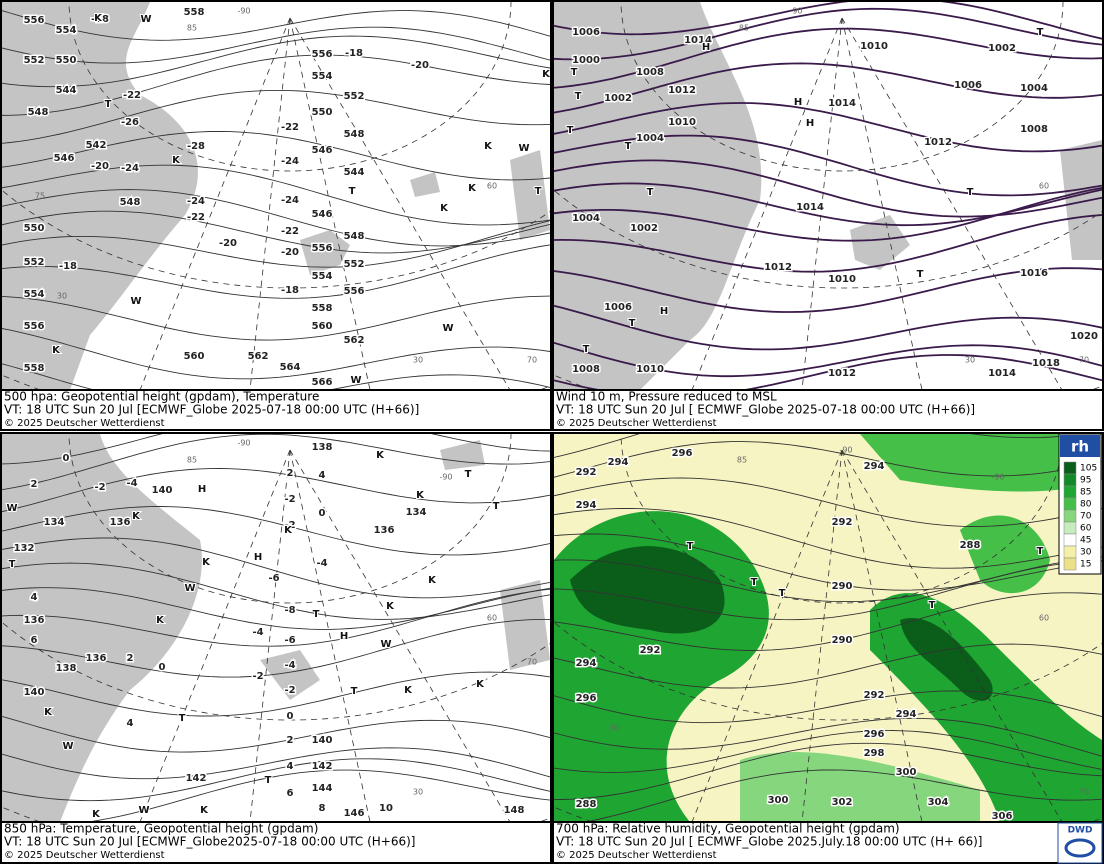 The height and width of the screenshot is (864, 1104). What do you see at coordinates (1080, 843) in the screenshot?
I see `logo: DWD` at bounding box center [1080, 843].